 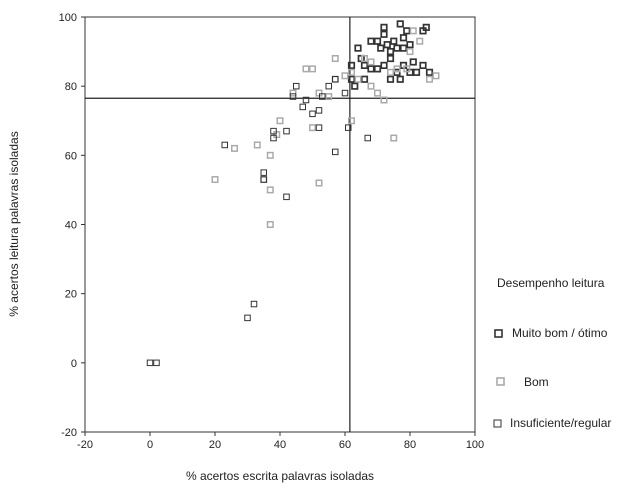 What do you see at coordinates (71, 156) in the screenshot?
I see `y-tick-label: 60` at bounding box center [71, 156].